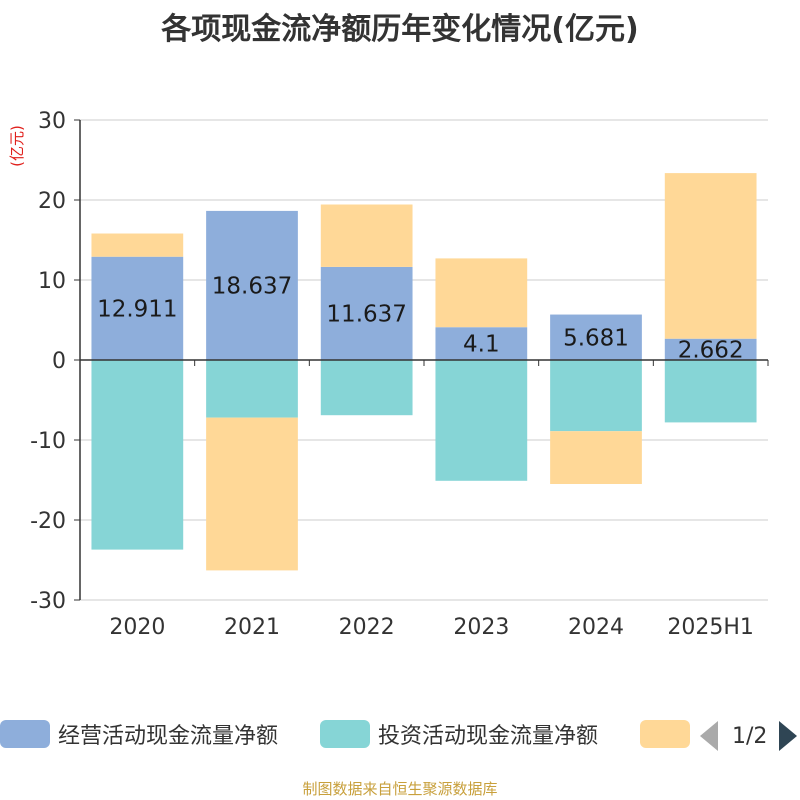 The width and height of the screenshot is (800, 800). I want to click on legend-swatch-operating, so click(25, 734).